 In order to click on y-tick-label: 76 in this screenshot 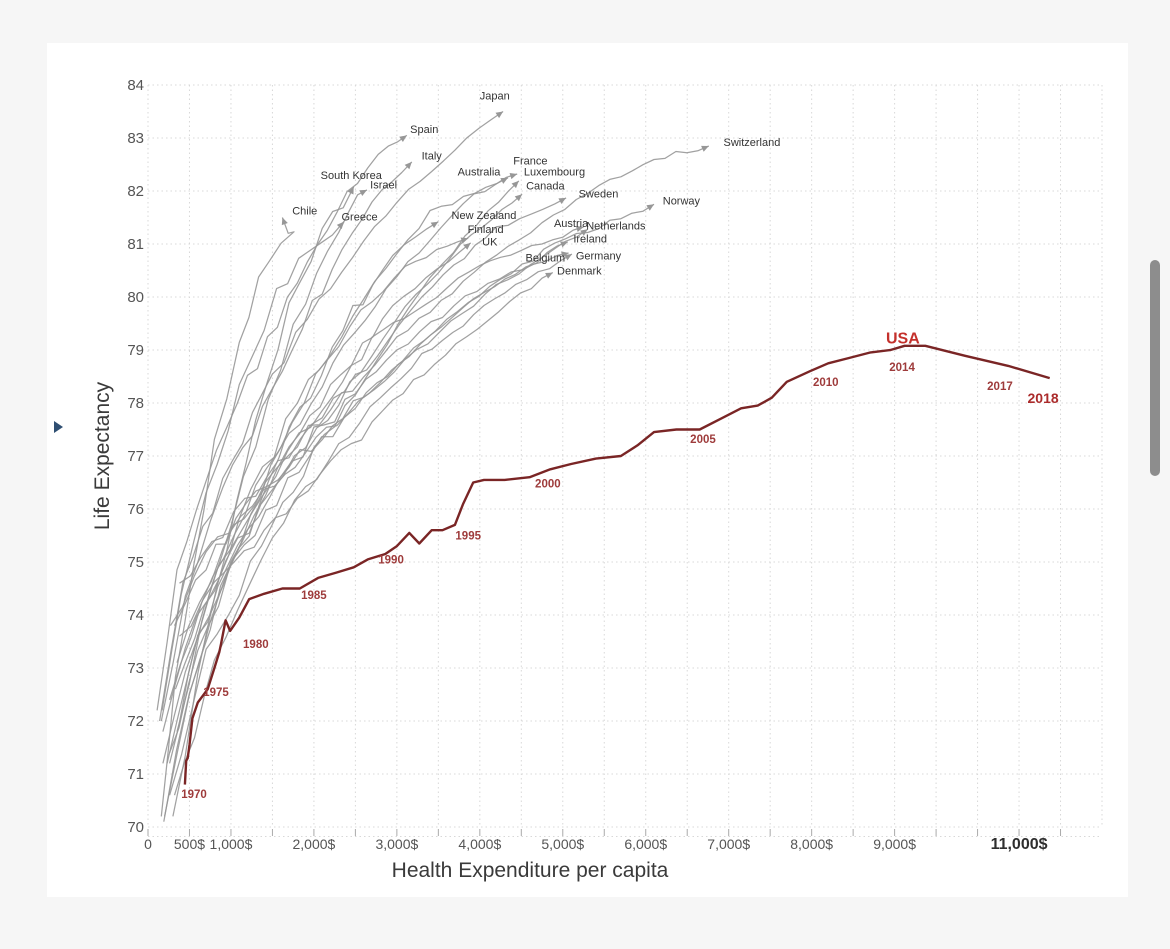, I will do `click(135, 509)`.